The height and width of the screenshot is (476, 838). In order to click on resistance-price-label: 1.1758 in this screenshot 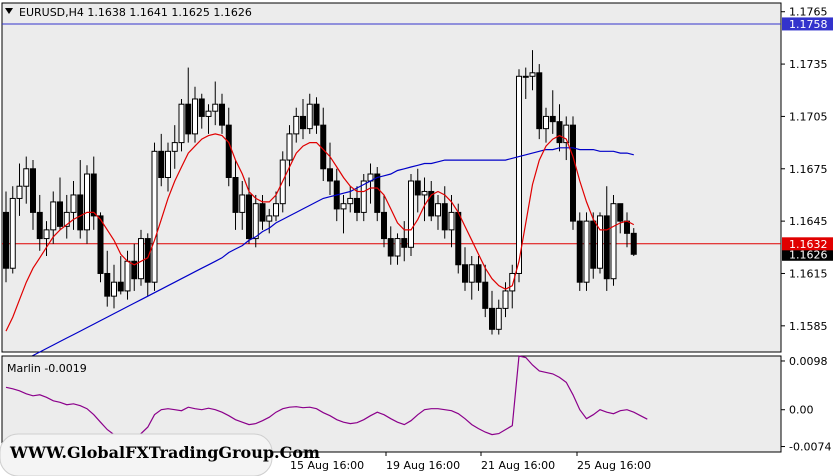, I will do `click(807, 24)`.